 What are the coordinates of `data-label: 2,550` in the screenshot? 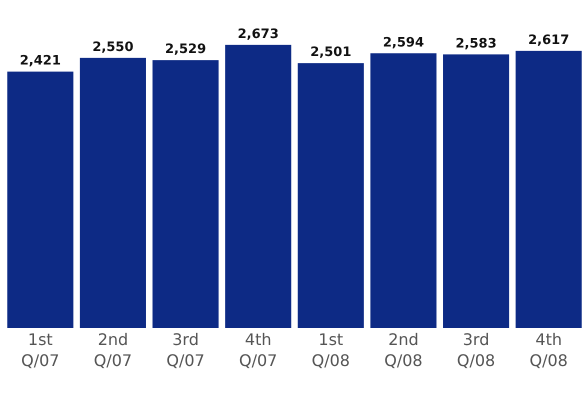 It's located at (113, 47).